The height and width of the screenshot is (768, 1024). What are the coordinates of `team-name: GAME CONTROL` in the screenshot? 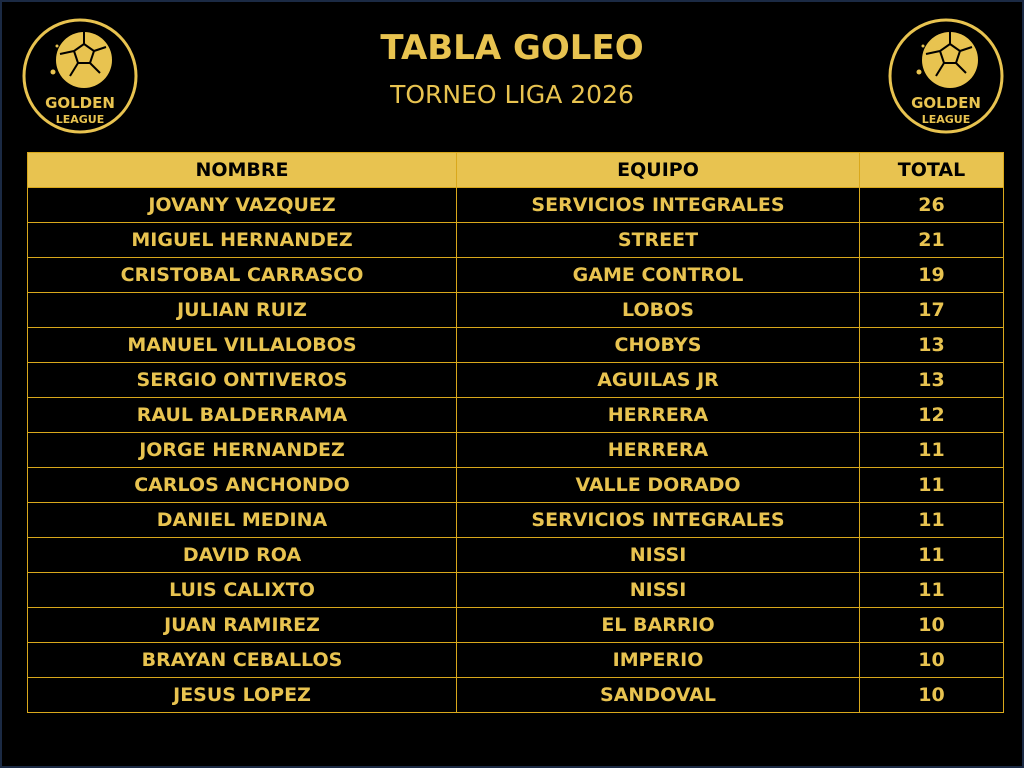 It's located at (658, 275).